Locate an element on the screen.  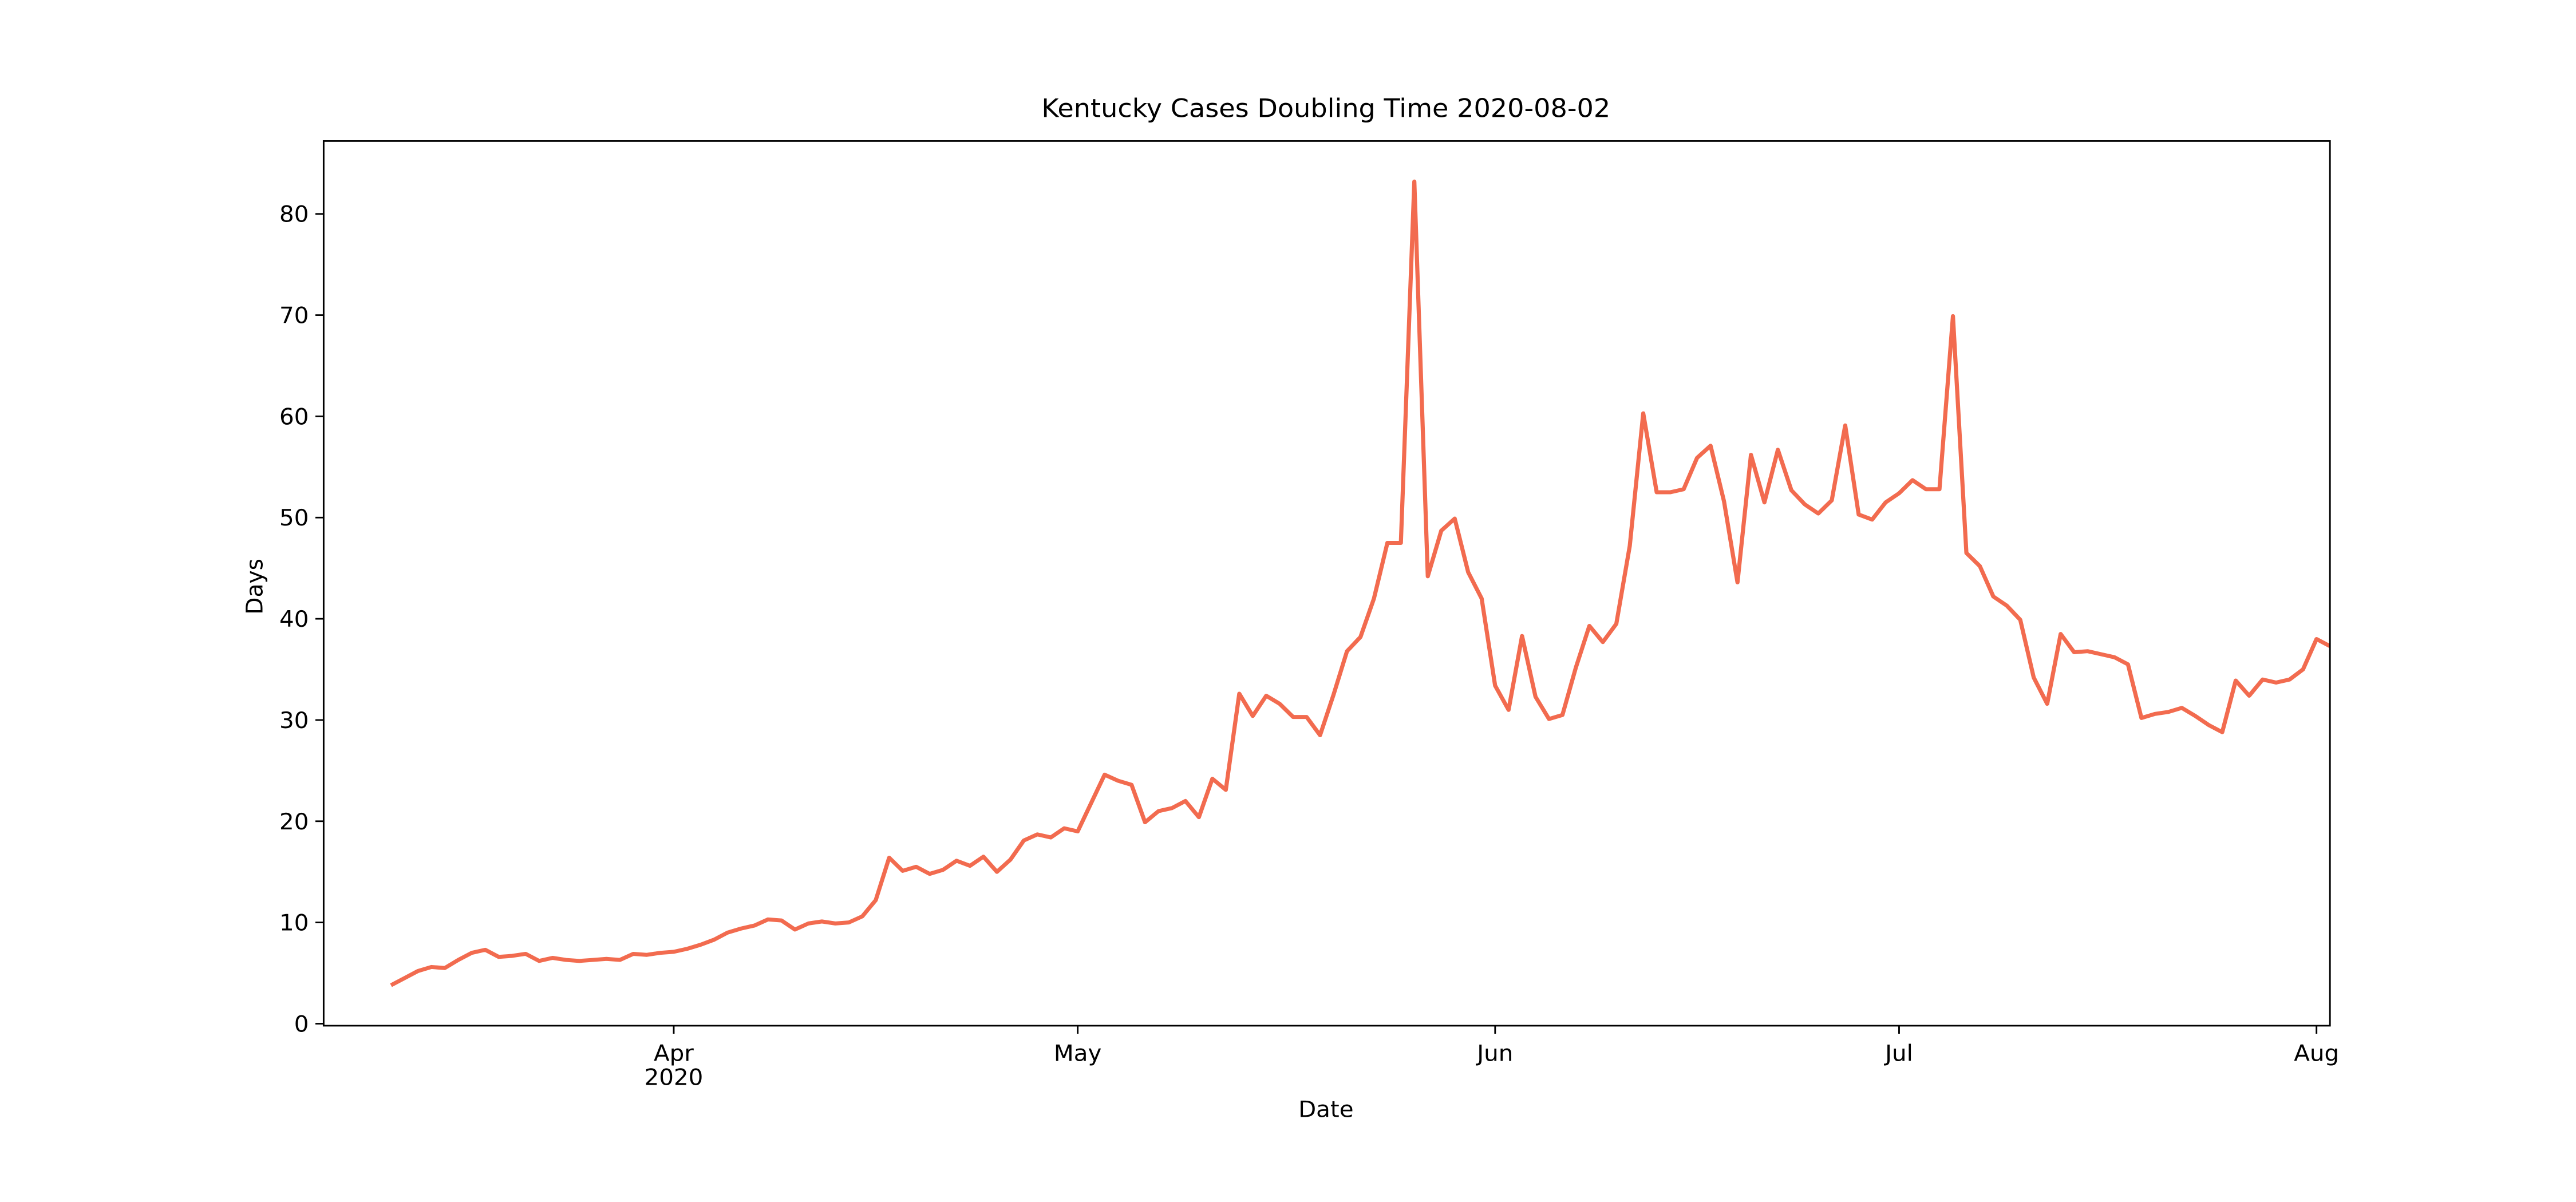
y-tick-label: 0 is located at coordinates (301, 1024).